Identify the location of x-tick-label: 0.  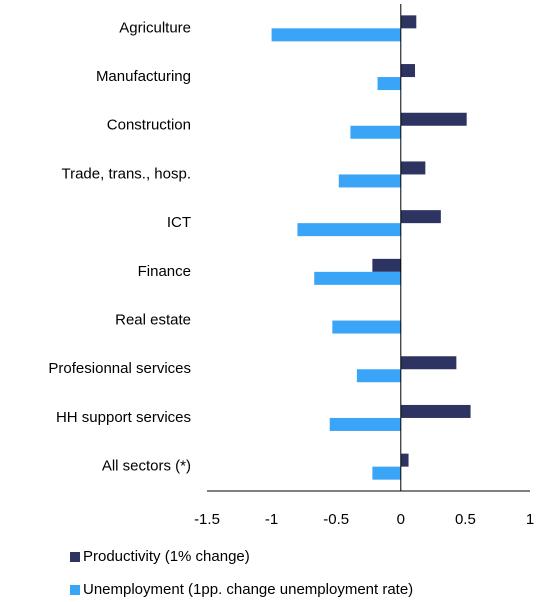
(401, 519).